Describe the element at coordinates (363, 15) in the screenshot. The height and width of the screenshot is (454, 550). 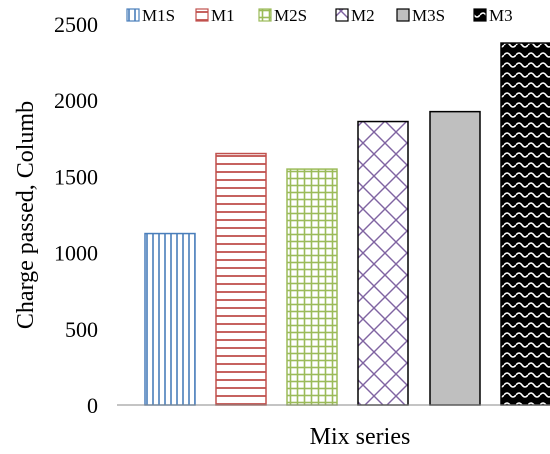
I see `legend-label: M2` at that location.